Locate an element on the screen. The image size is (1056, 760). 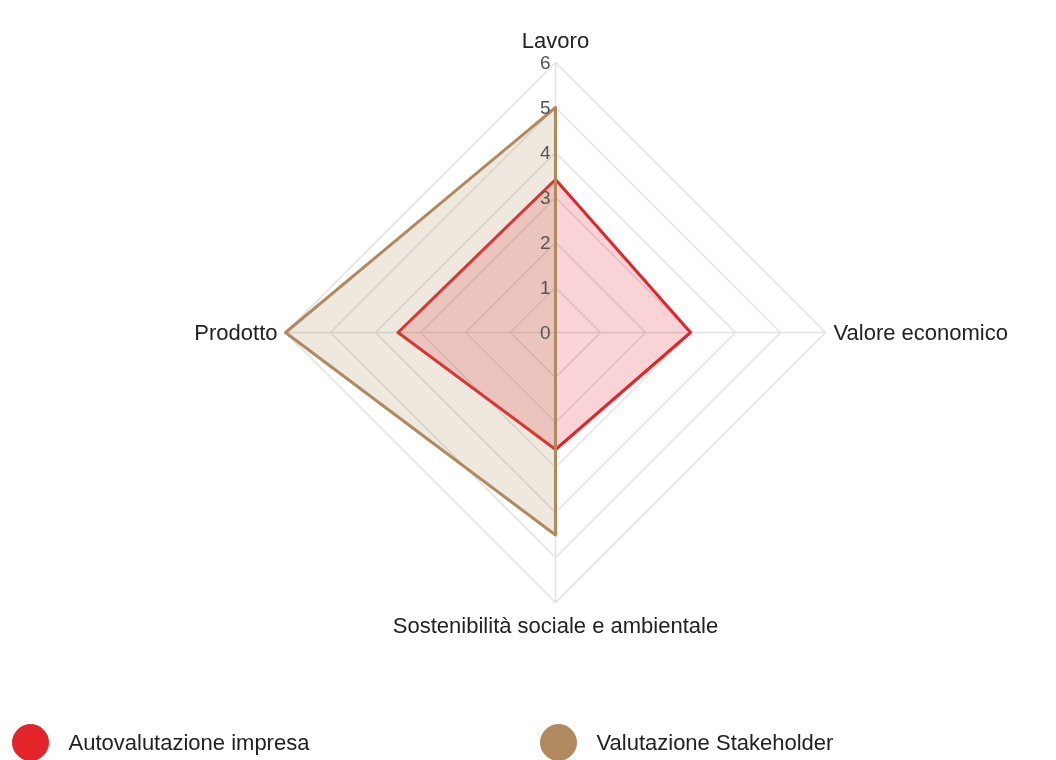
spoke-label: Prodotto is located at coordinates (236, 332).